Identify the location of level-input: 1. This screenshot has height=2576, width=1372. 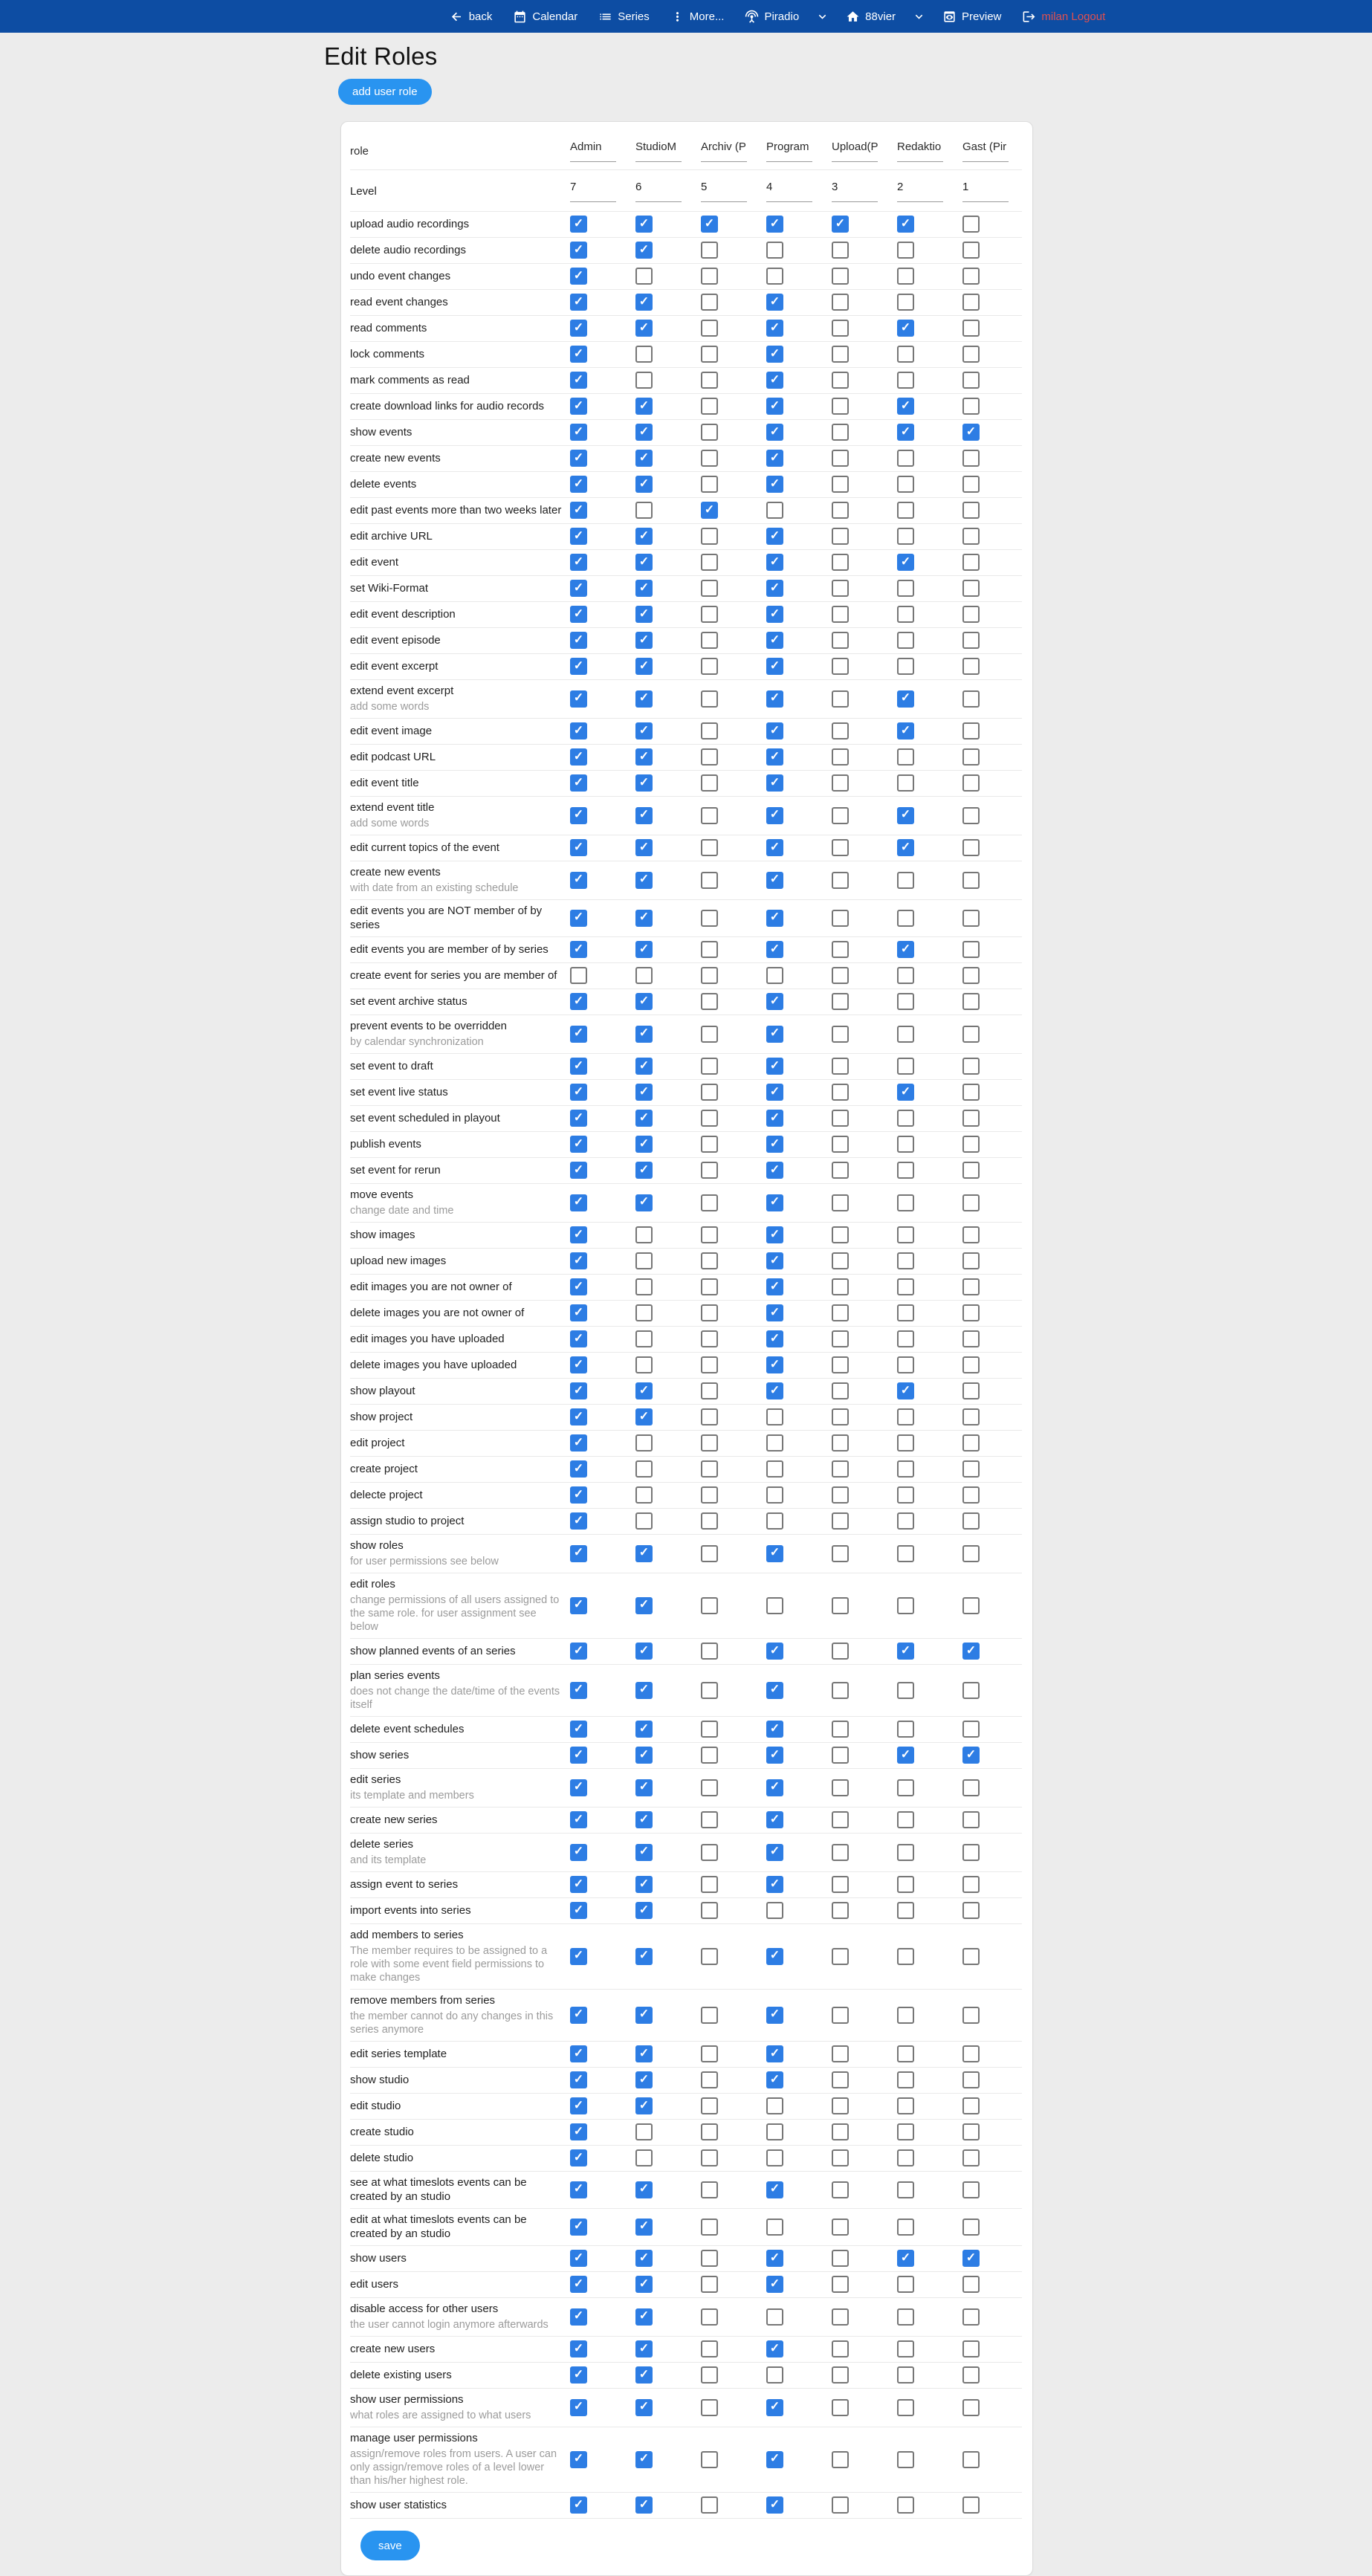
(995, 191).